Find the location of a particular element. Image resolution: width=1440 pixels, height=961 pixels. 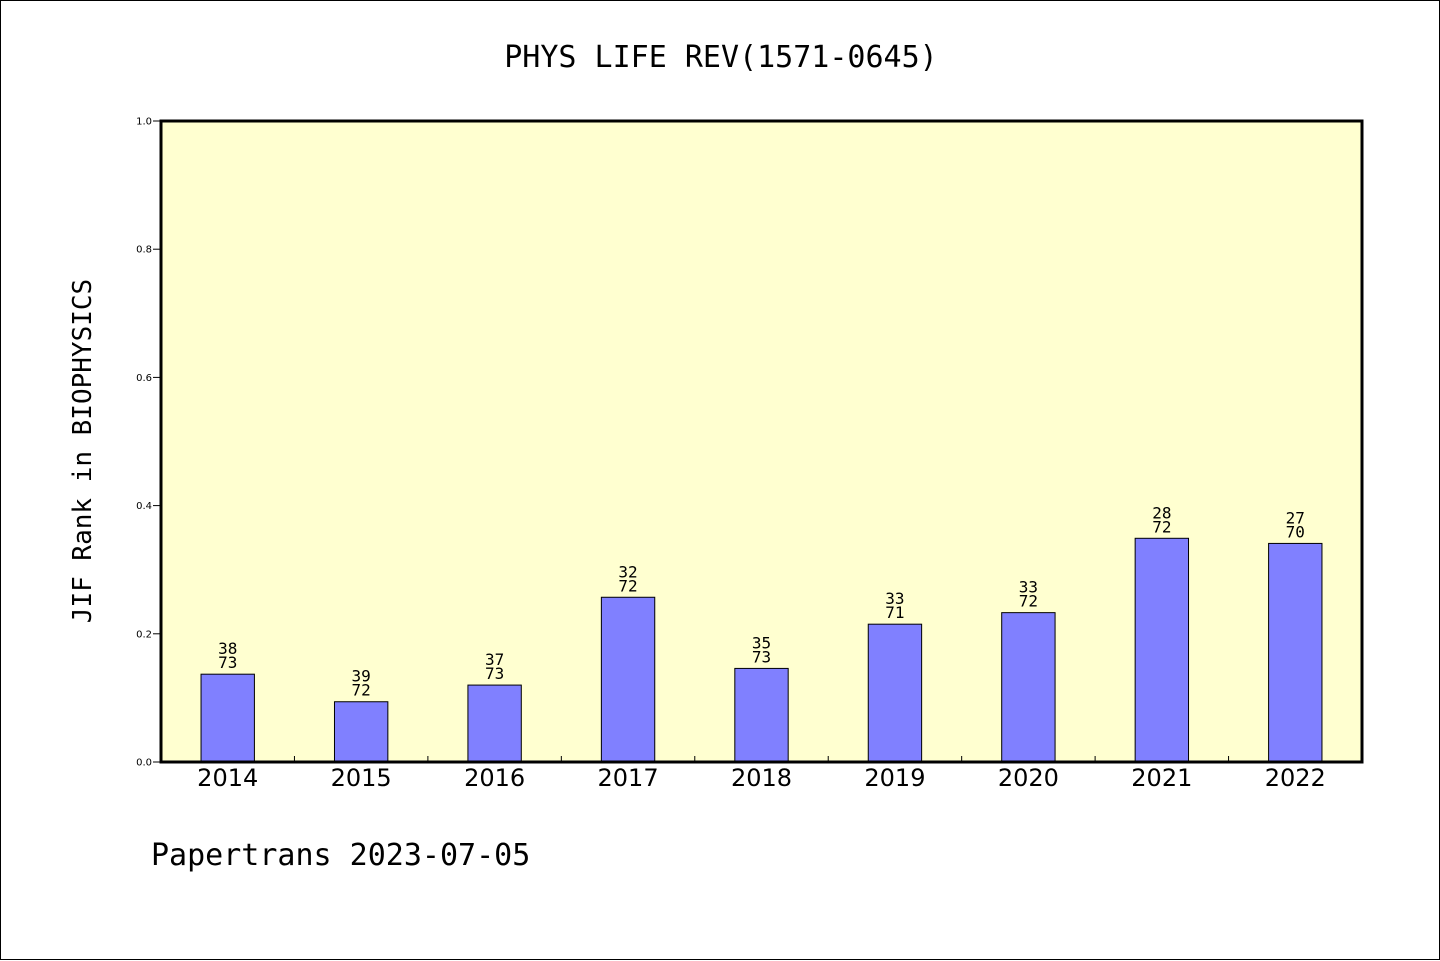

y-tick-label: 0.6 is located at coordinates (144, 378).